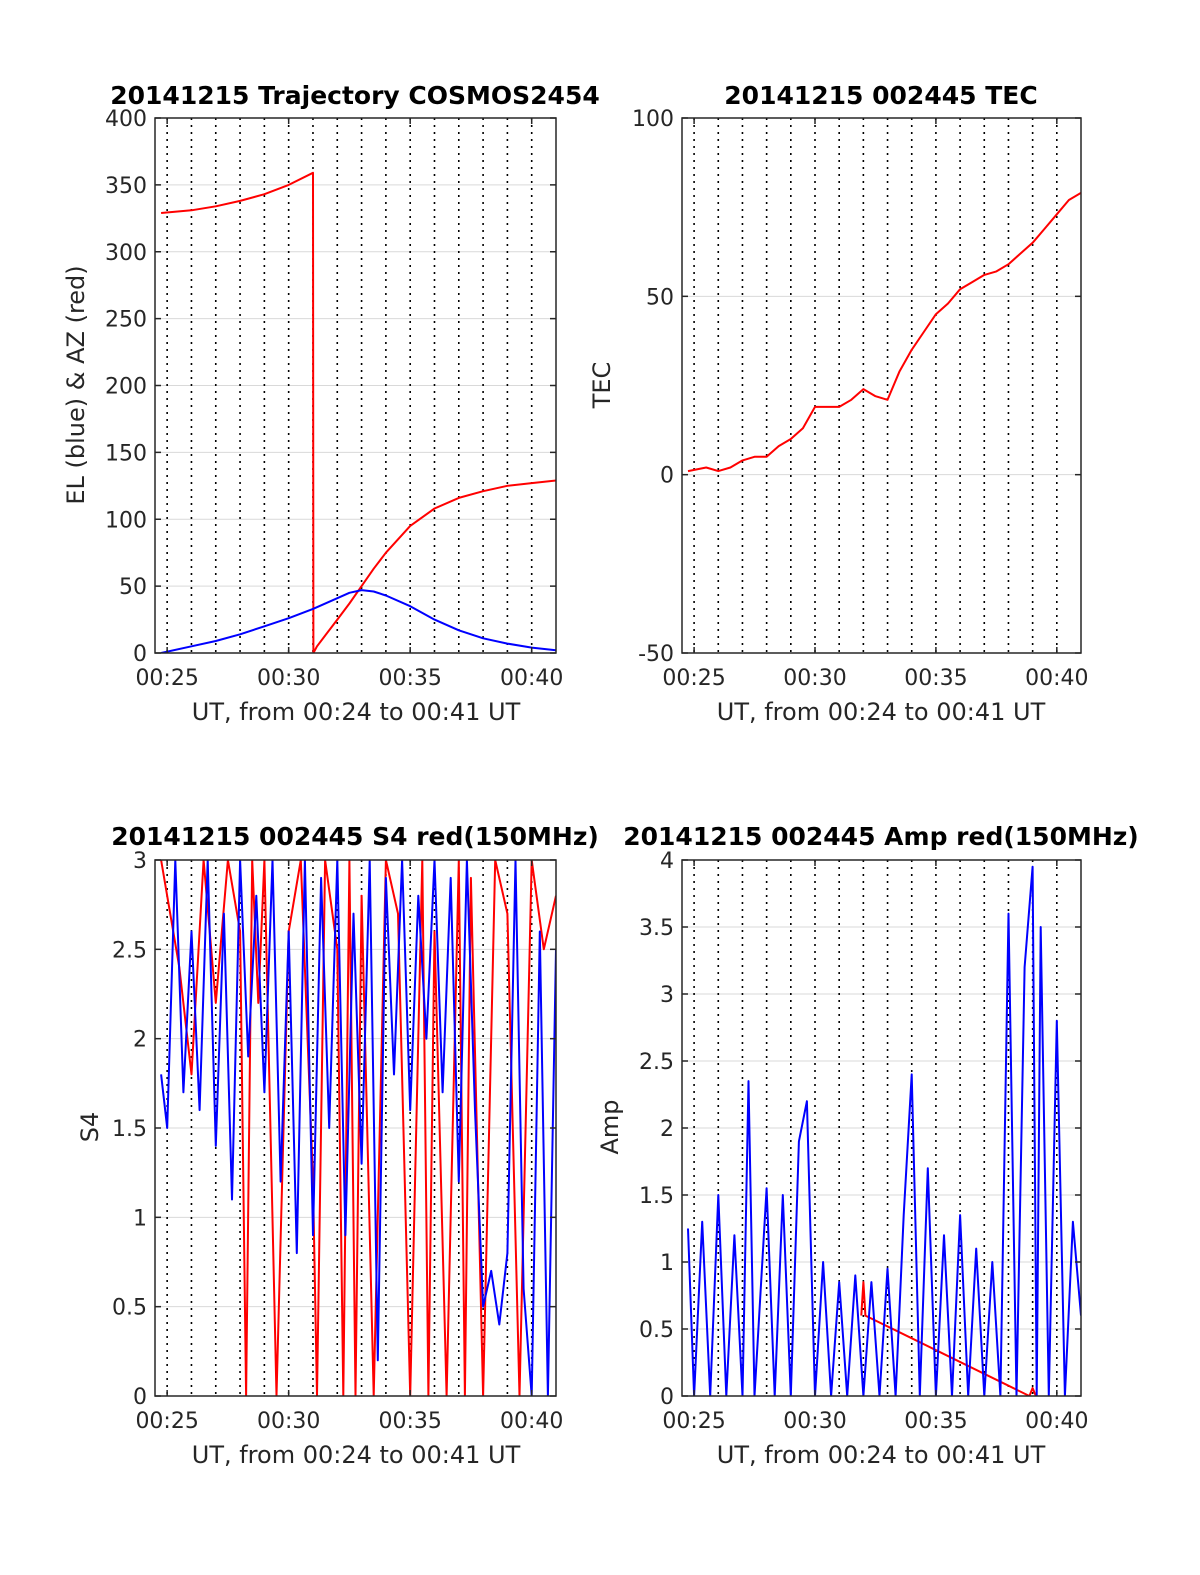 This screenshot has width=1200, height=1575. I want to click on amp-title: 20141215 002445 Amp red(150MHz), so click(881, 836).